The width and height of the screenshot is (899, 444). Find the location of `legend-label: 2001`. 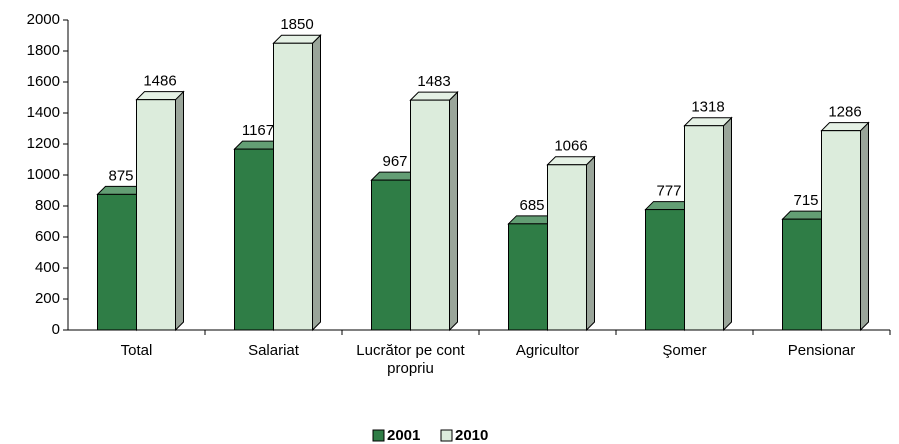

legend-label: 2001 is located at coordinates (403, 435).